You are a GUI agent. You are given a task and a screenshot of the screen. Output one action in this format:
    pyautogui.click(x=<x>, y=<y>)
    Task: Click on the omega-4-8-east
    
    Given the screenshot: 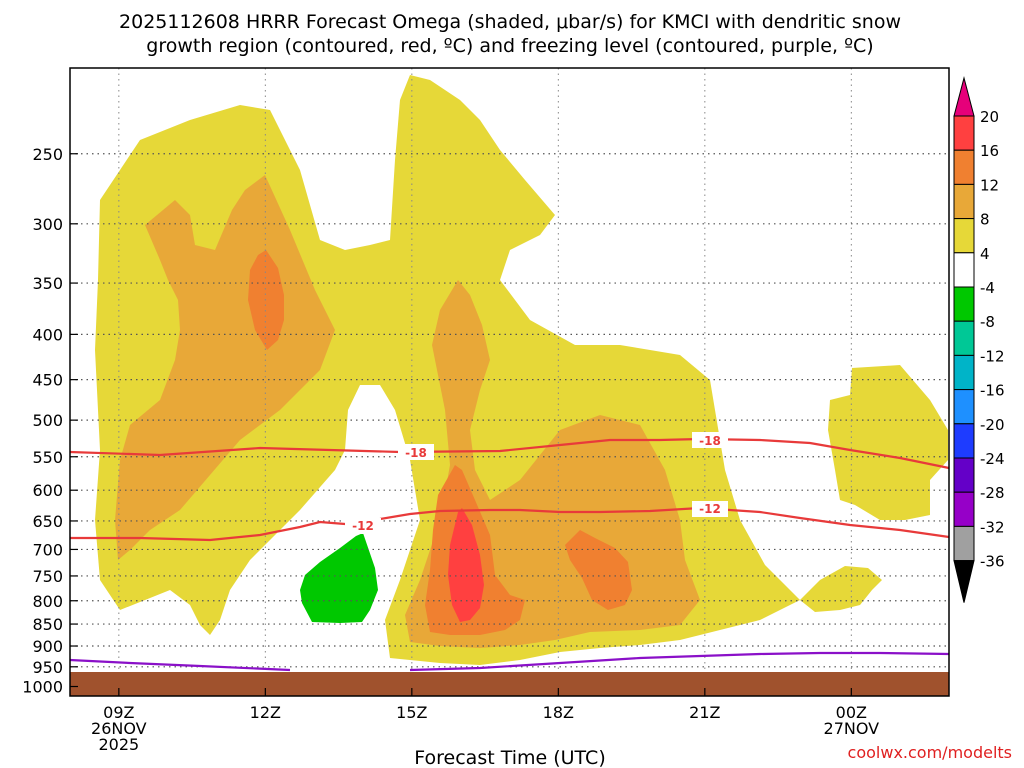 What is the action you would take?
    pyautogui.click(x=888, y=442)
    